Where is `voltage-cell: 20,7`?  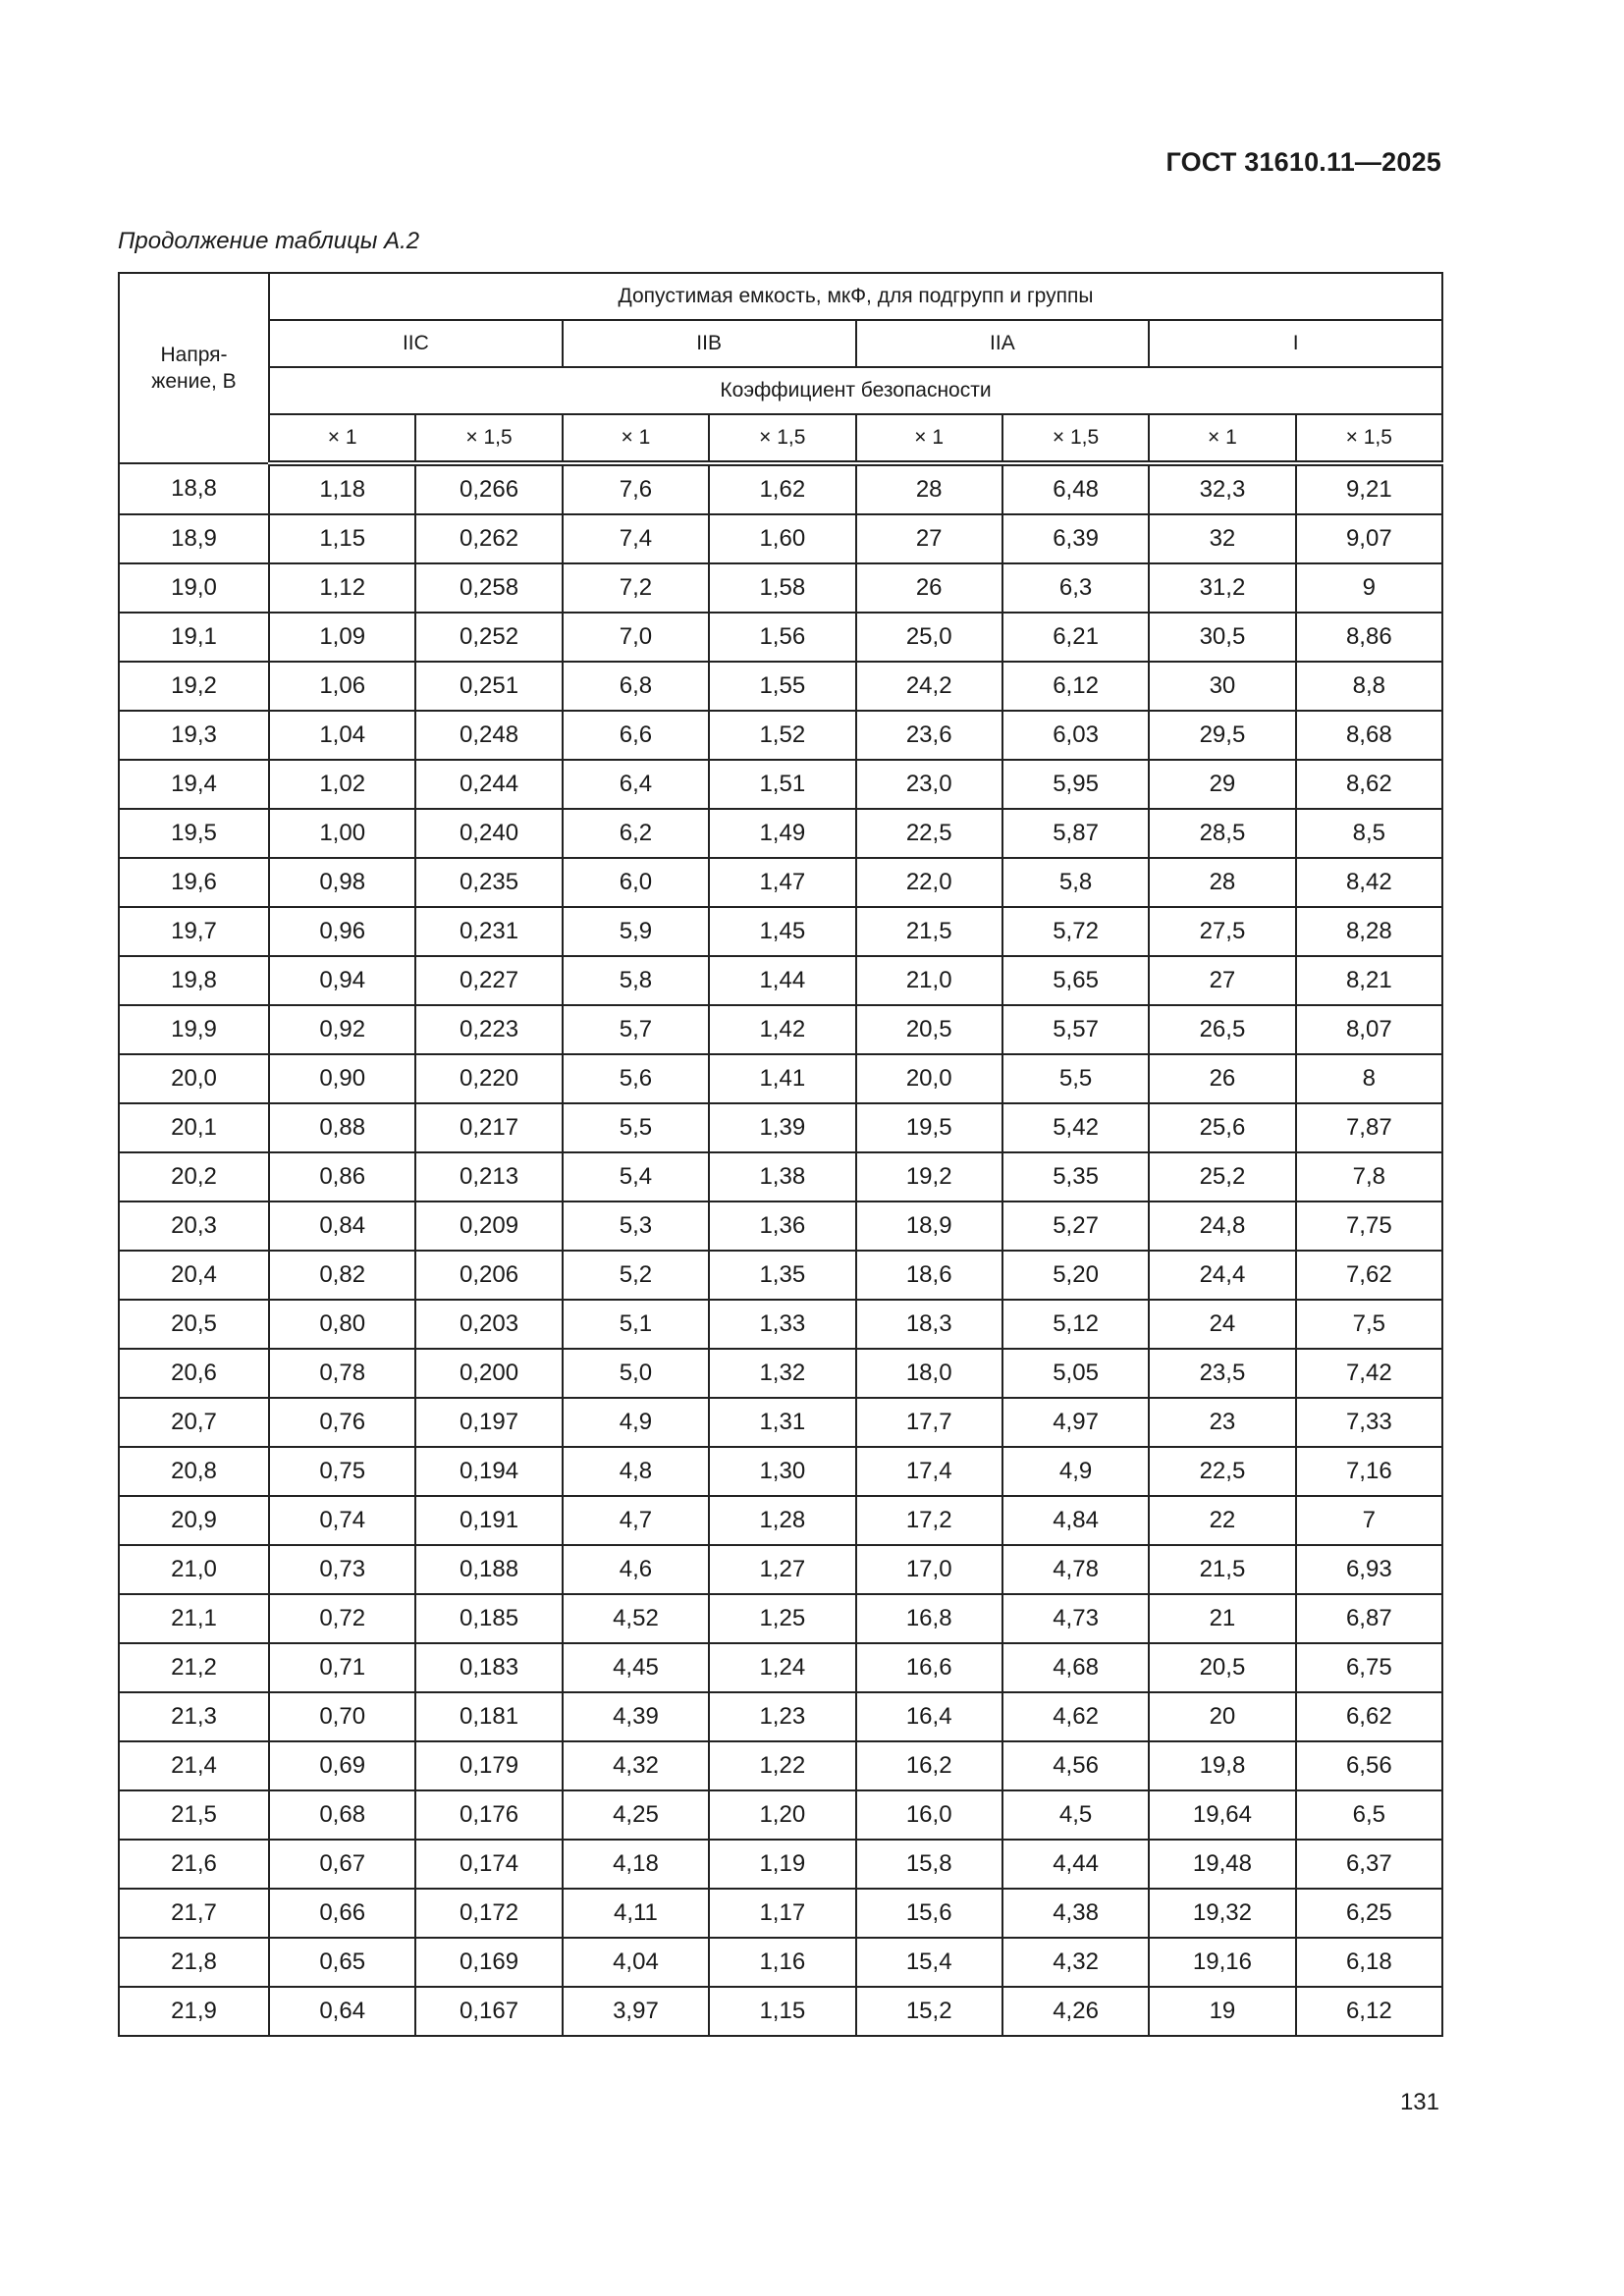 voltage-cell: 20,7 is located at coordinates (194, 1422).